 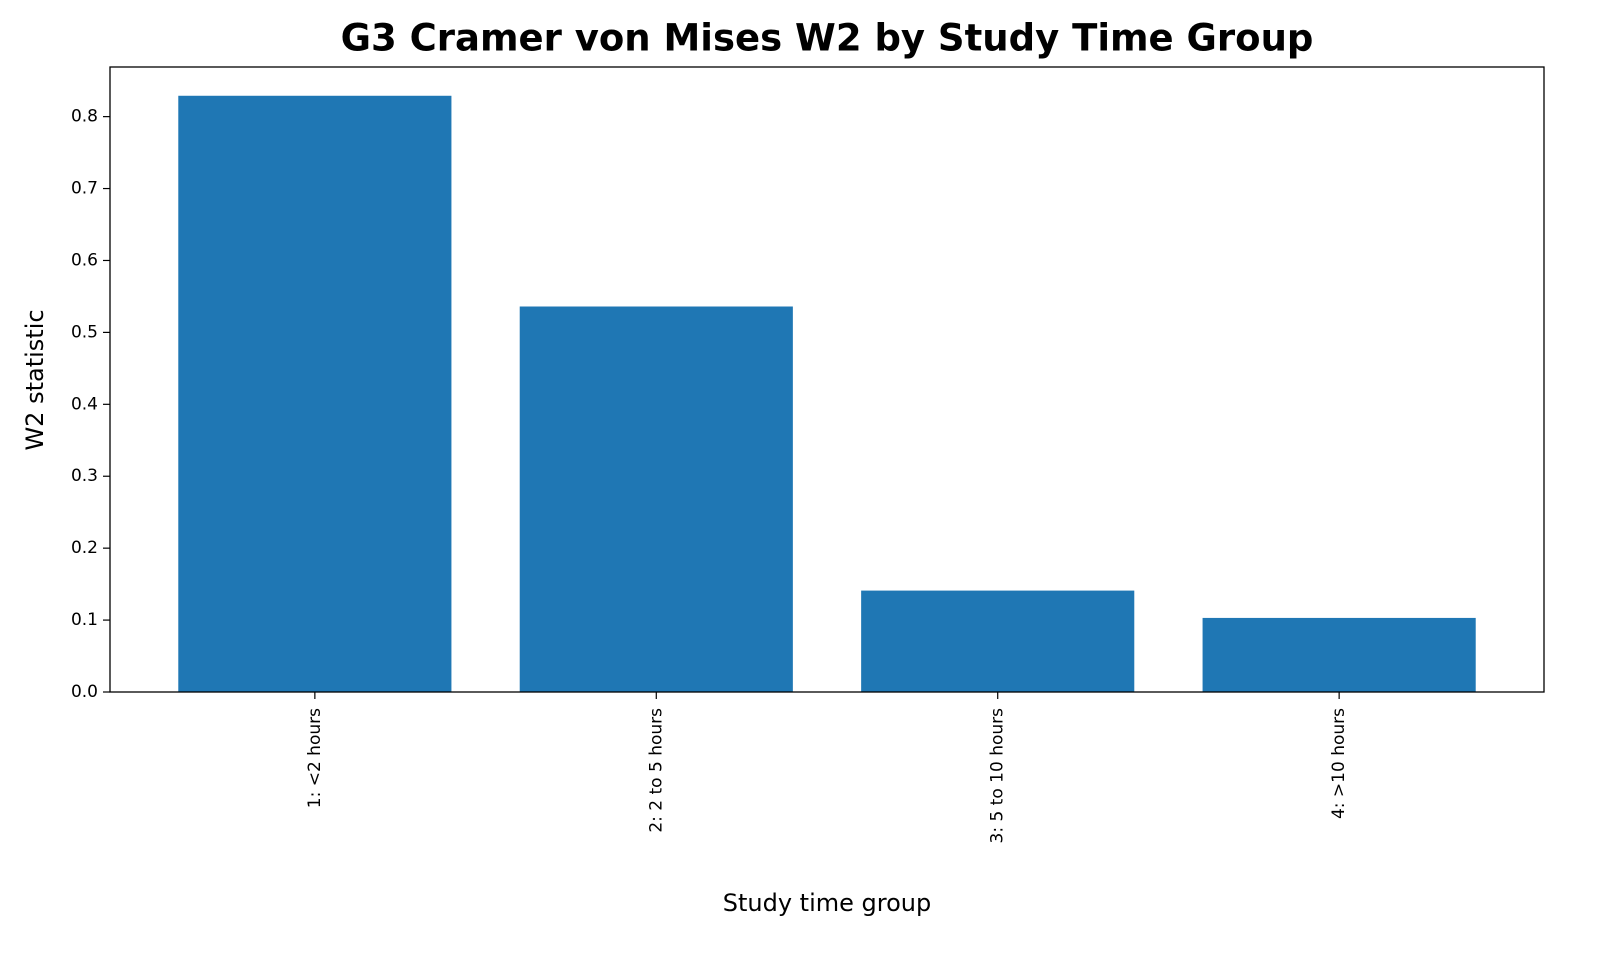 I want to click on y-tick-label: 0.3, so click(x=84, y=476).